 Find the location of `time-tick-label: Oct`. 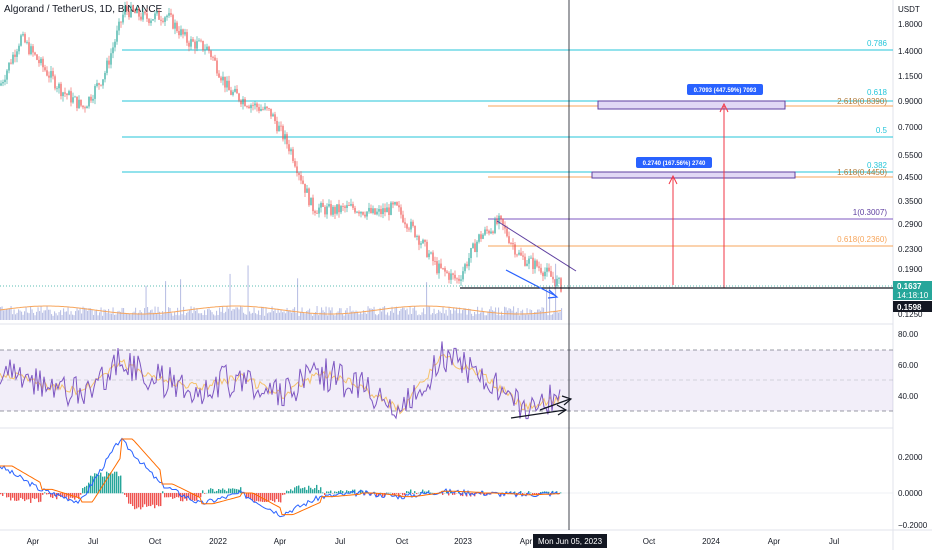

time-tick-label: Oct is located at coordinates (402, 541).